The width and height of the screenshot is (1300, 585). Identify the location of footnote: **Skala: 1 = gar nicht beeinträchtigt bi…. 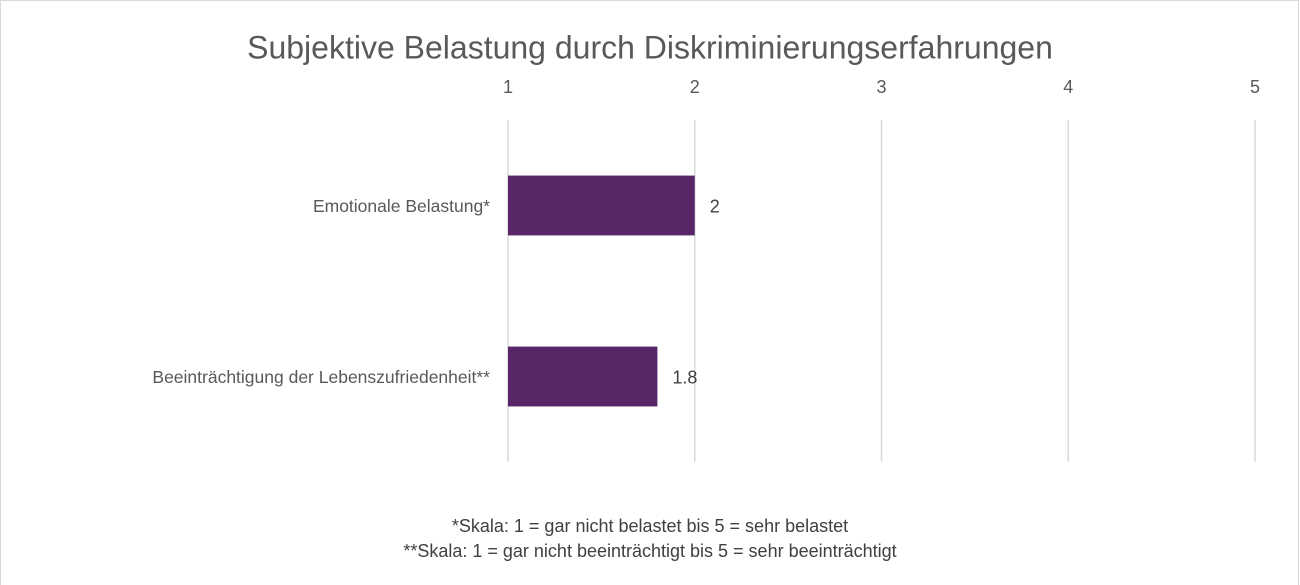
(649, 551).